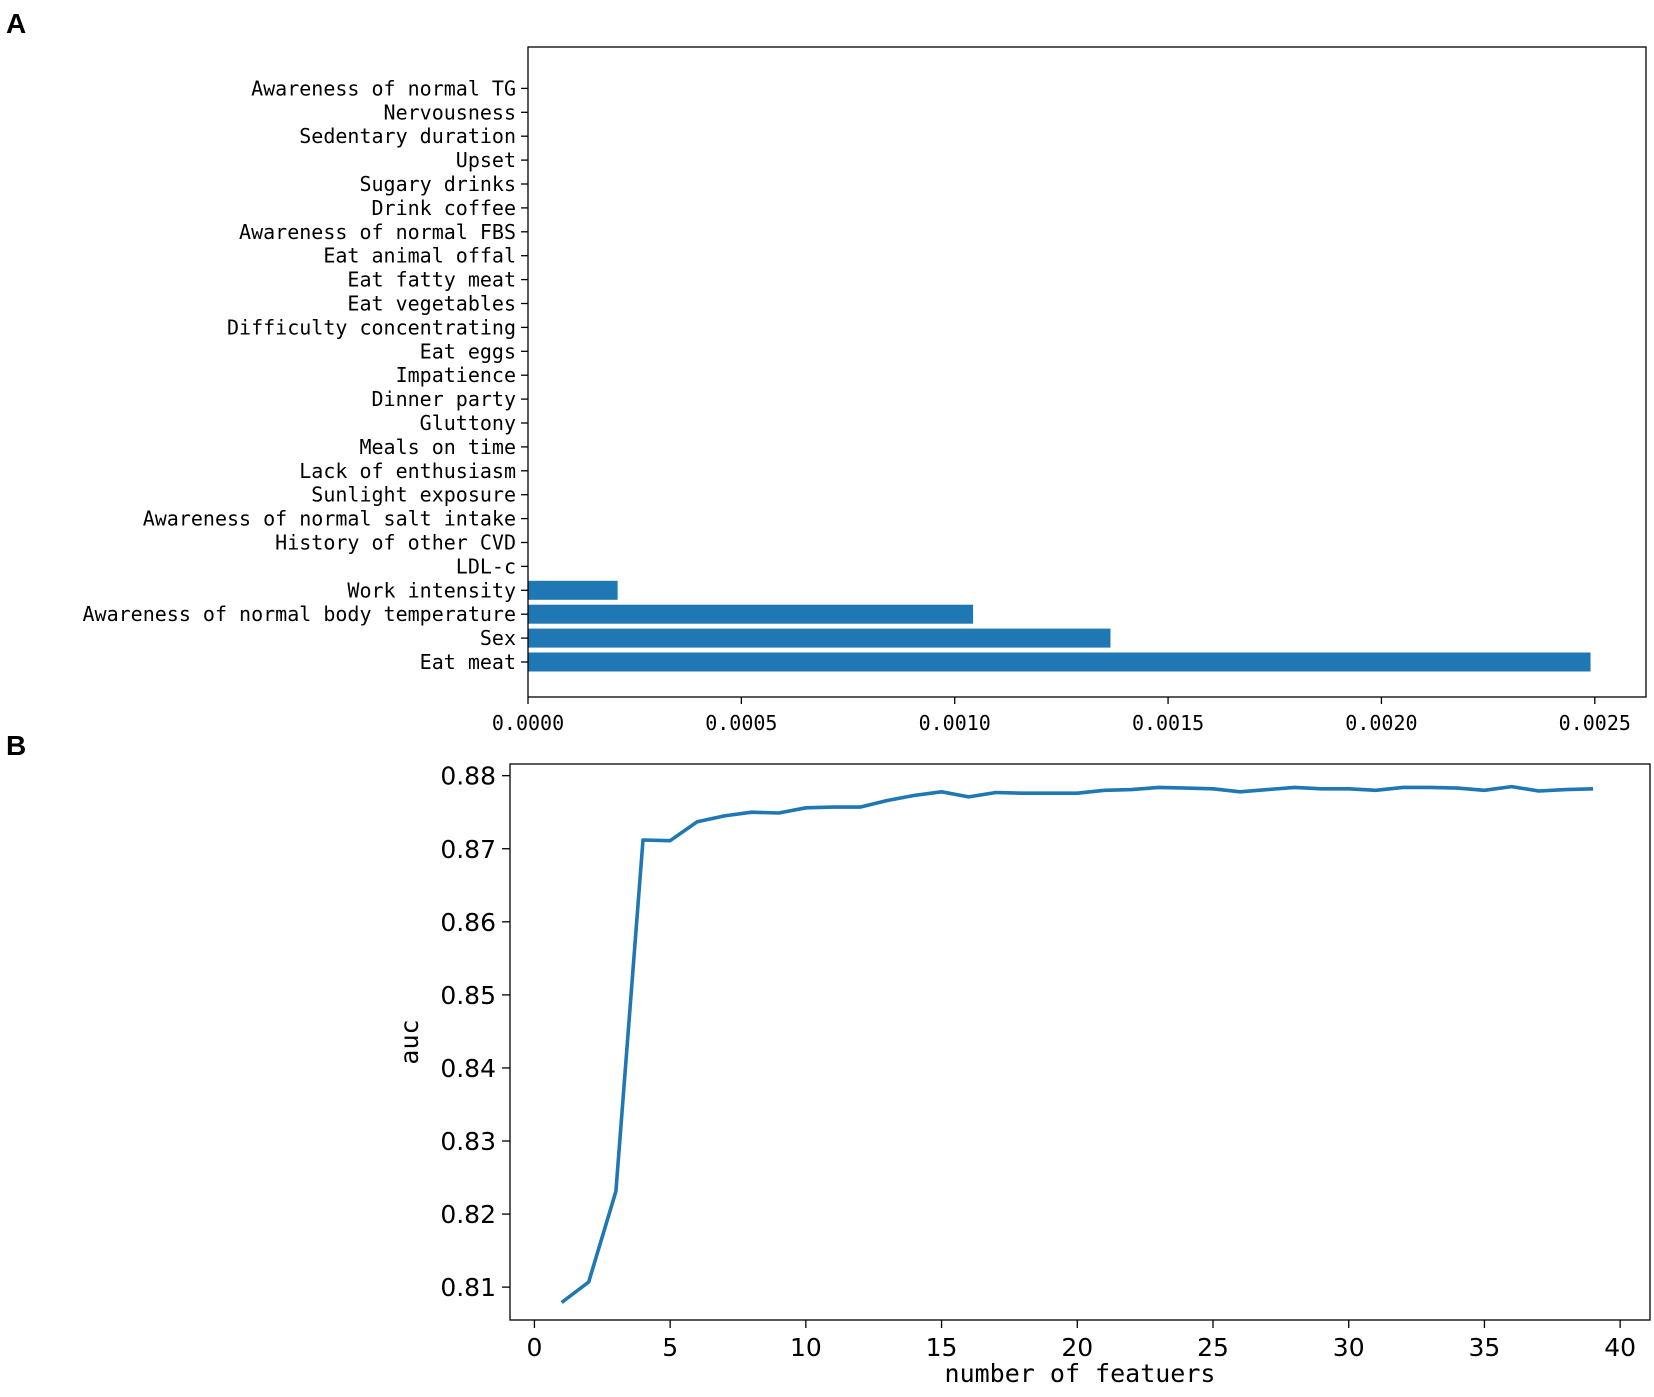 This screenshot has height=1397, width=1654. Describe the element at coordinates (475, 1032) in the screenshot. I see `panel-b-y-ticks: 0.81 0.82 0.83 0.84 0.85 0.86 0.87 0.88` at that location.